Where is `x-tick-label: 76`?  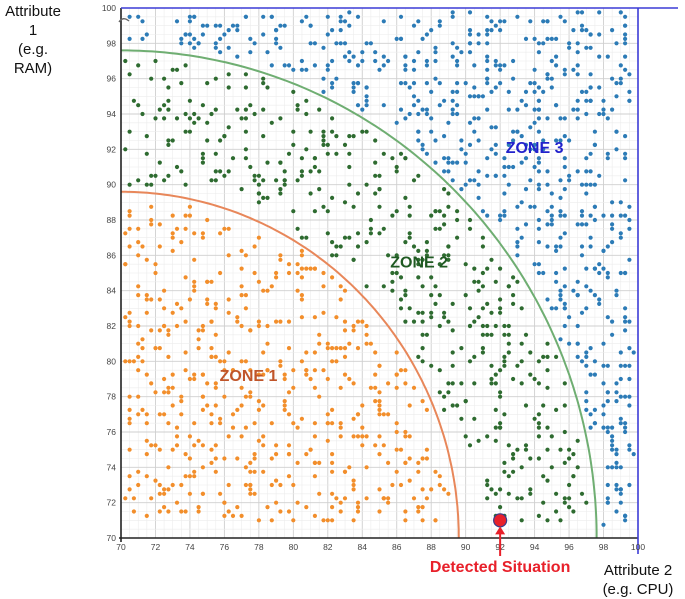 x-tick-label: 76 is located at coordinates (225, 547).